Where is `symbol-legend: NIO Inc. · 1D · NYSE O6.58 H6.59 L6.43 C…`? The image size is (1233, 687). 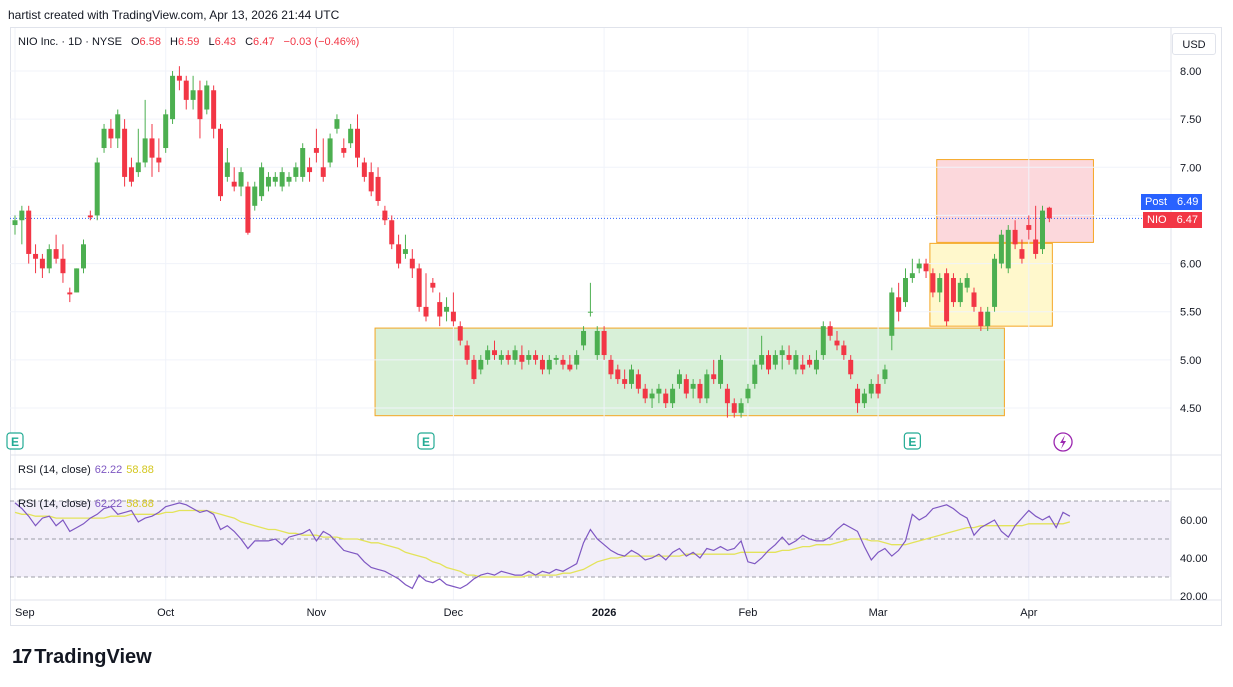
symbol-legend: NIO Inc. · 1D · NYSE O6.58 H6.59 L6.43 C… is located at coordinates (188, 42).